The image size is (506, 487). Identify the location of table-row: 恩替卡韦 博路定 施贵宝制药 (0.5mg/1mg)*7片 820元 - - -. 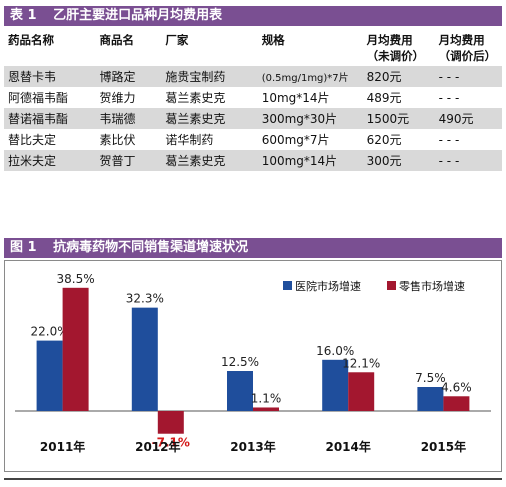
(253, 76).